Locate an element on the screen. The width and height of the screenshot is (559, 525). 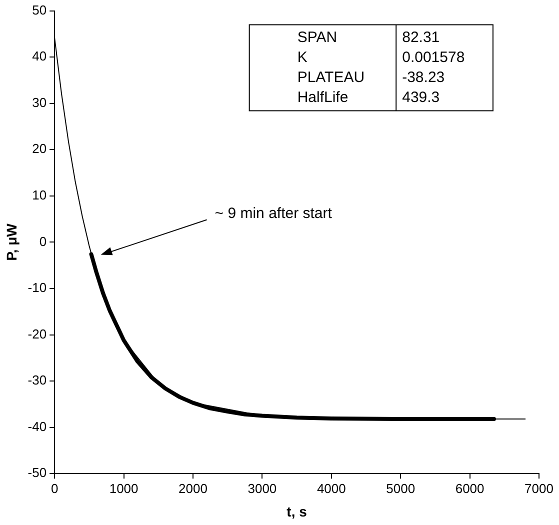
y-tick-label: -10 is located at coordinates (37, 288).